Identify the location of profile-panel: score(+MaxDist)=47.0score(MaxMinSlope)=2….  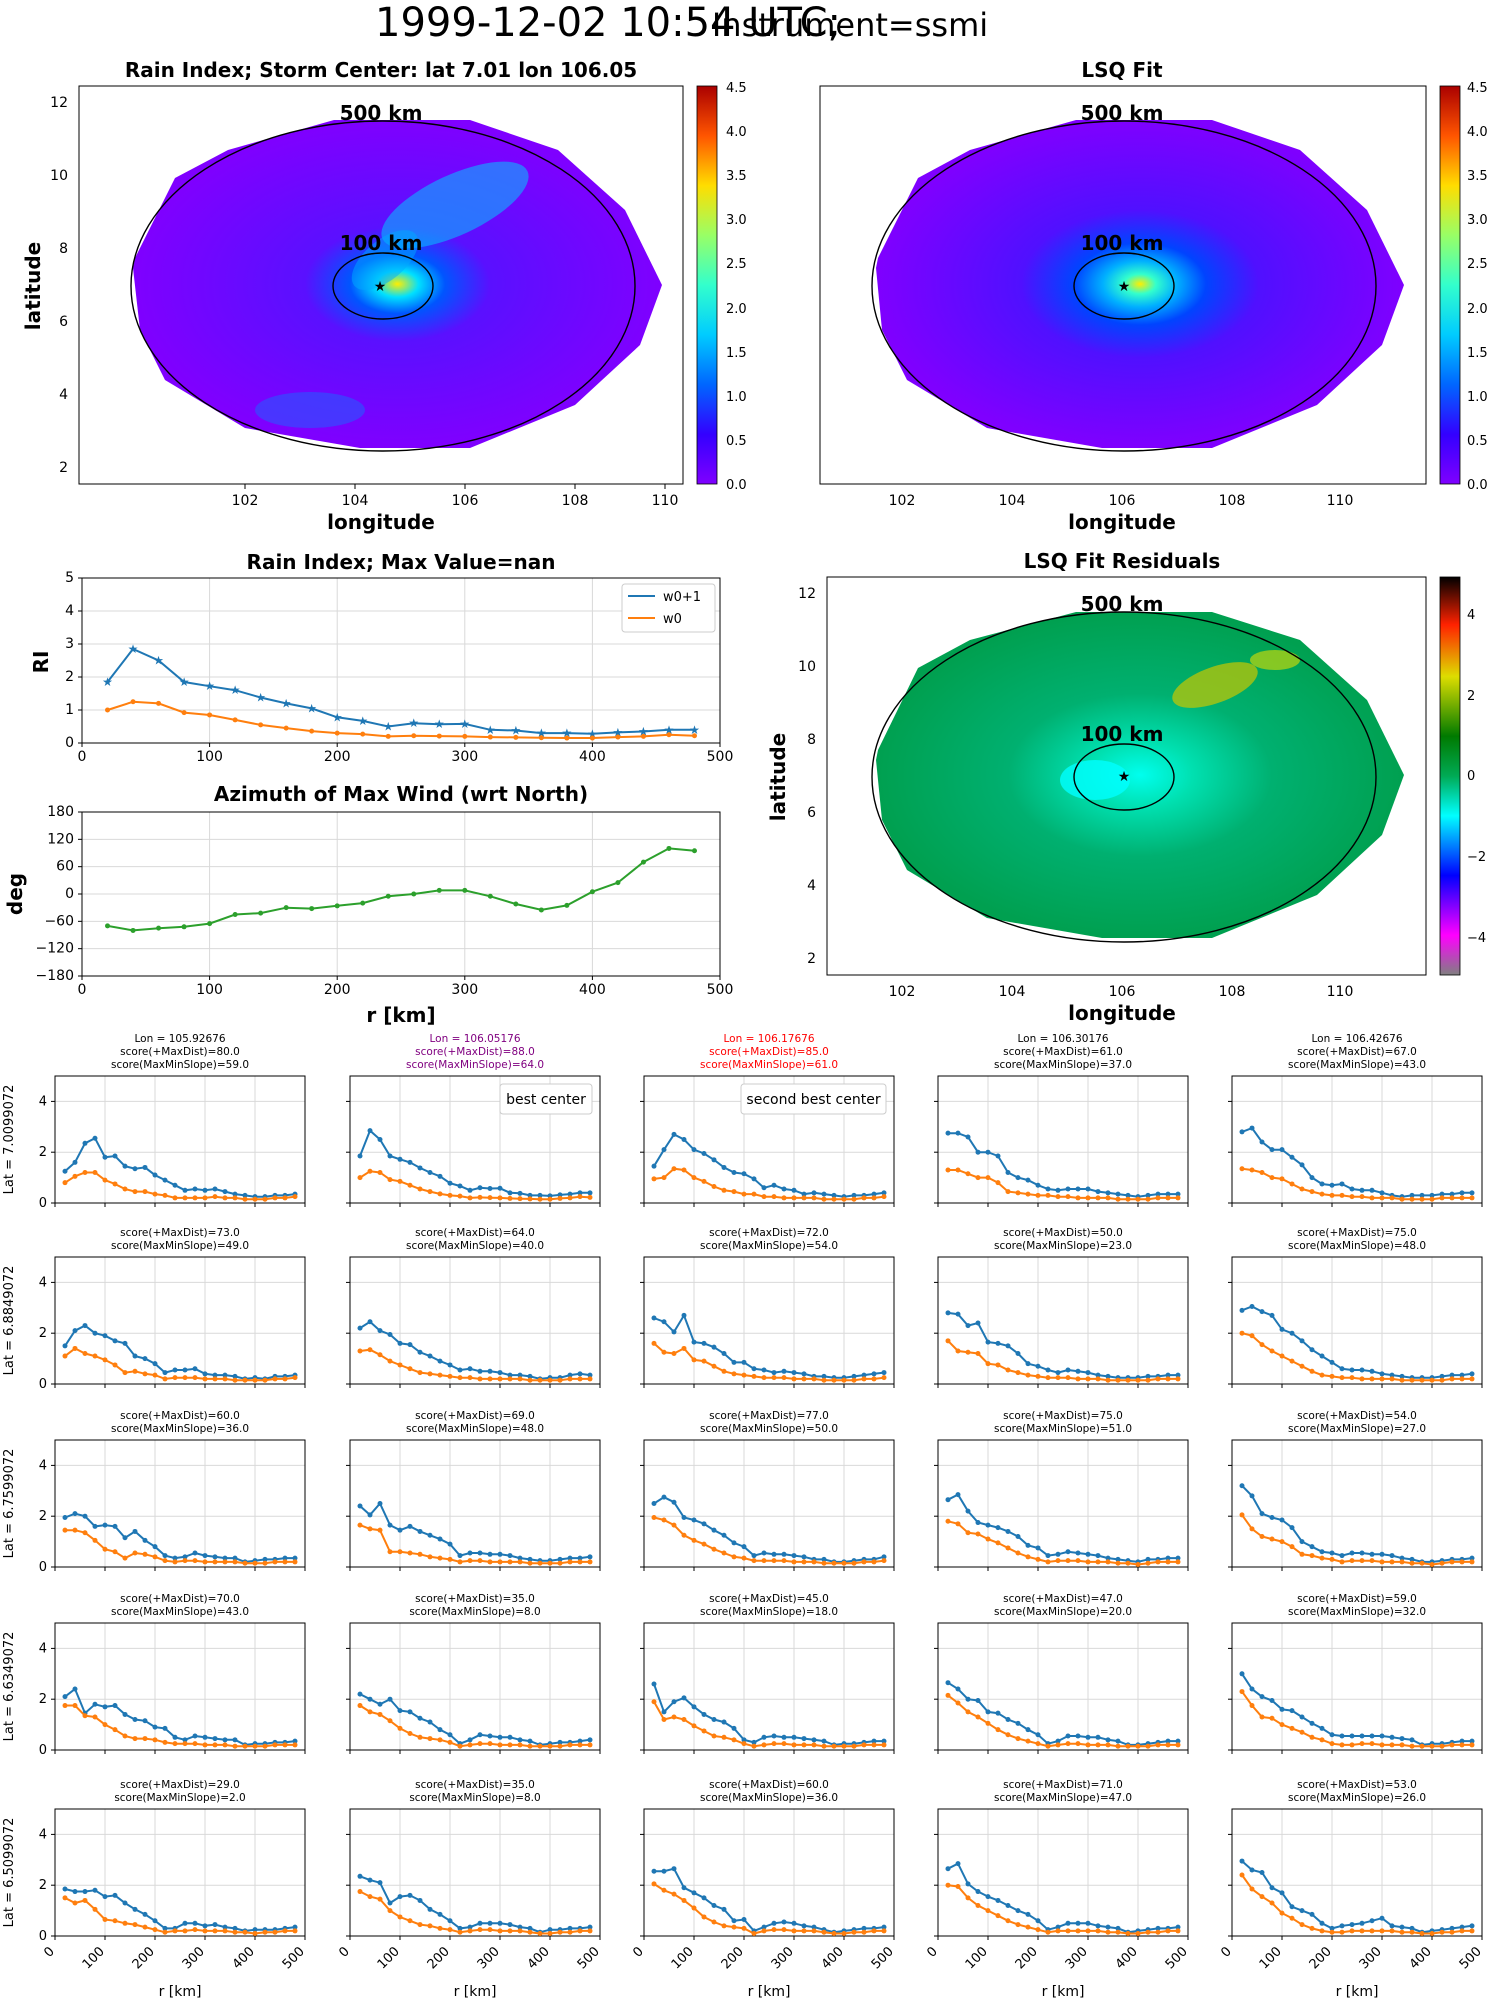
(1061, 1673).